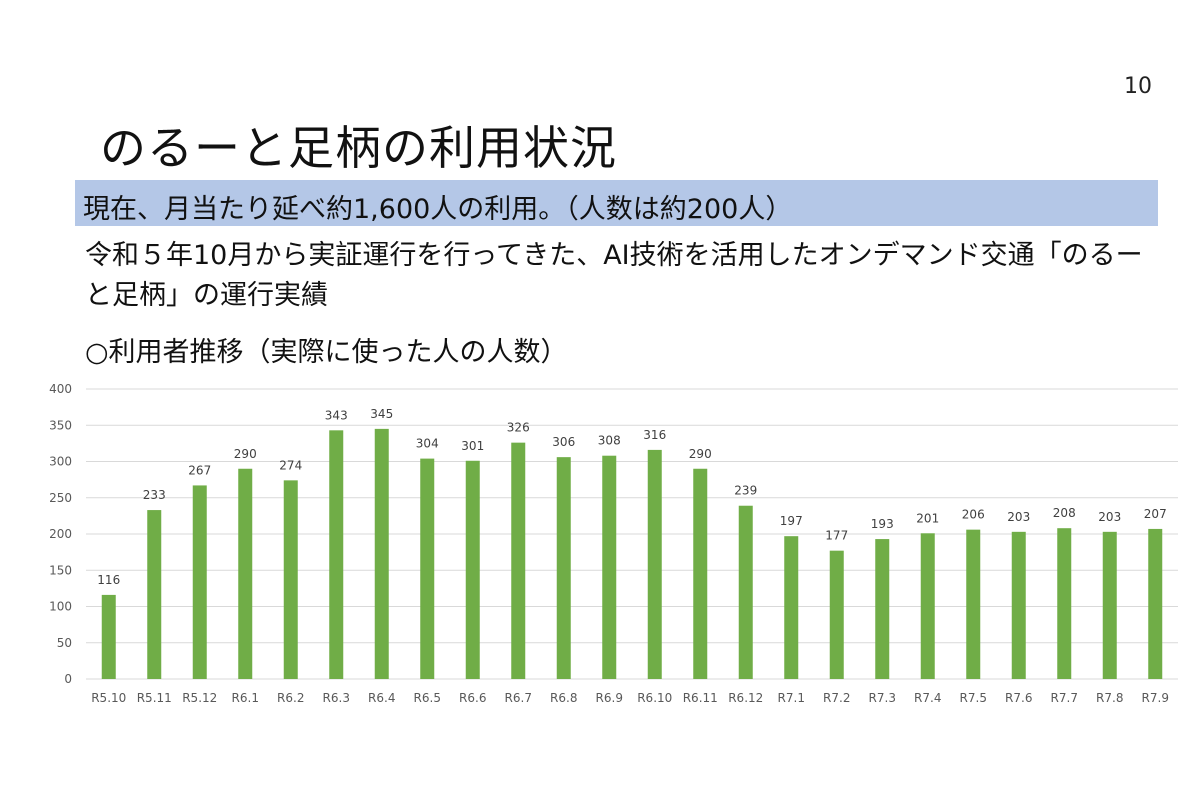 The height and width of the screenshot is (800, 1200). Describe the element at coordinates (60, 425) in the screenshot. I see `y-tick-label: 350` at that location.